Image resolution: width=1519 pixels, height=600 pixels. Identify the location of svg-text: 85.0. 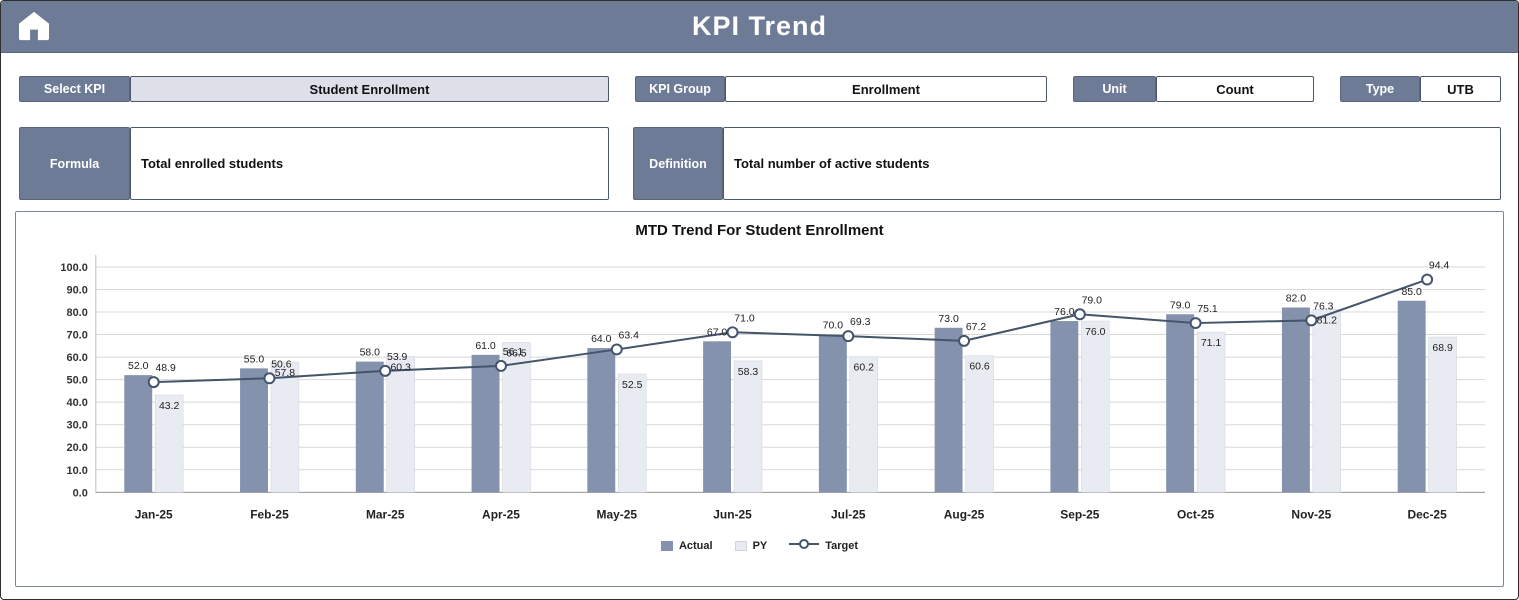
(1411, 292).